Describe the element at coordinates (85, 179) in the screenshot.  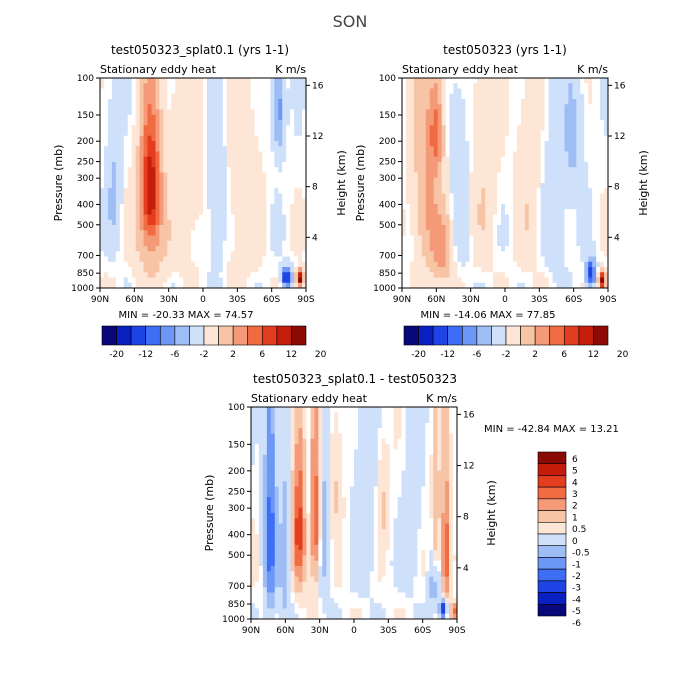
I see `y-tick-label: 300` at that location.